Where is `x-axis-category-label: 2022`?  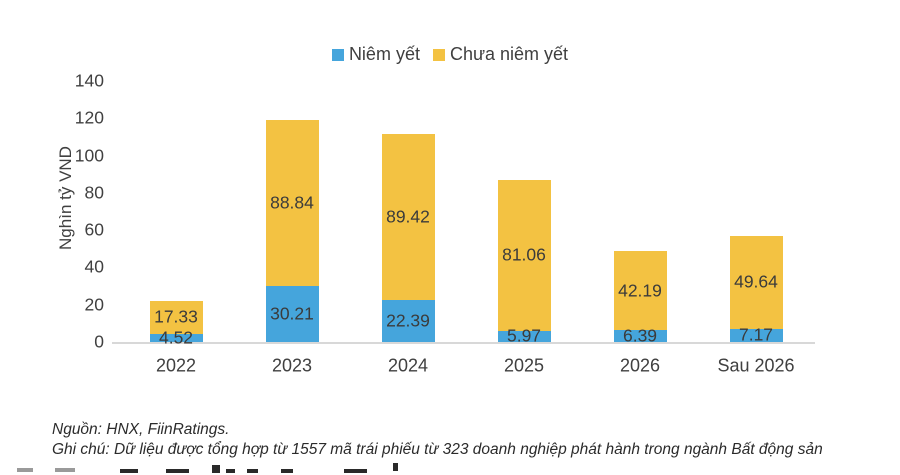 x-axis-category-label: 2022 is located at coordinates (176, 365).